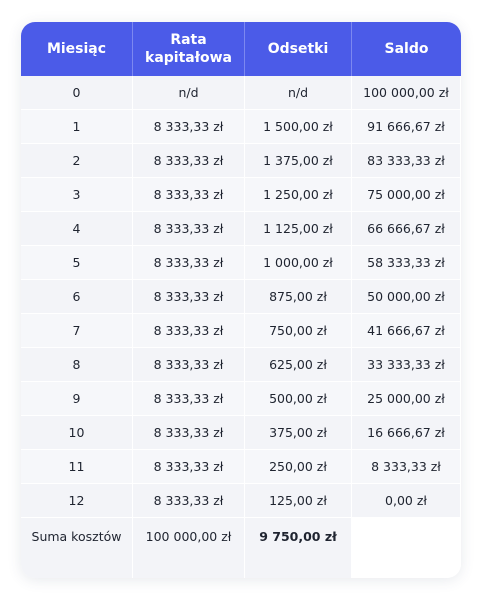 The height and width of the screenshot is (600, 484). What do you see at coordinates (77, 49) in the screenshot?
I see `header-month: Miesiąc` at bounding box center [77, 49].